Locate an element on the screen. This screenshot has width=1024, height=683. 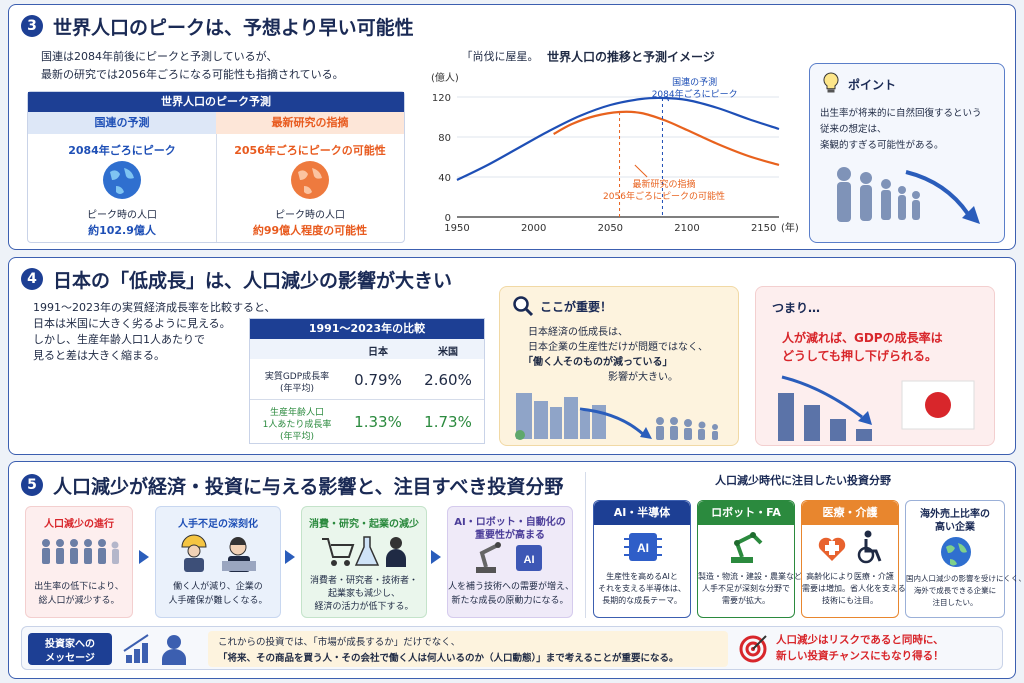
row1-usa: 2.60% is located at coordinates (448, 380).